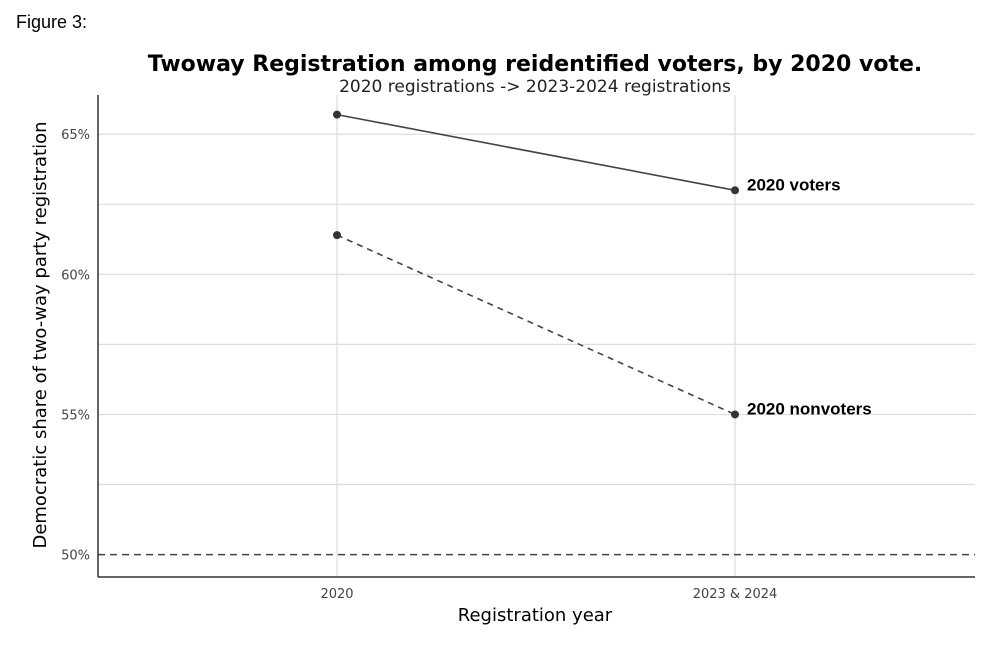 This screenshot has height=649, width=1000. I want to click on y-tick-label: 50%, so click(75, 556).